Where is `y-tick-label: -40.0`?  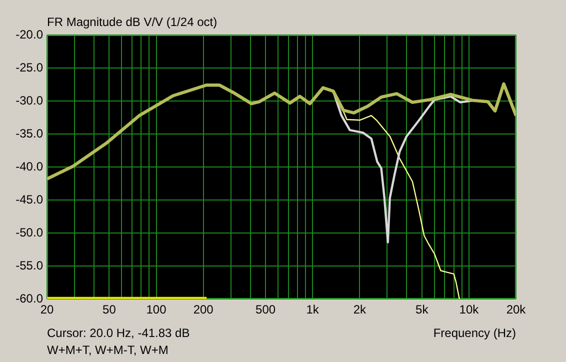 y-tick-label: -40.0 is located at coordinates (30, 166).